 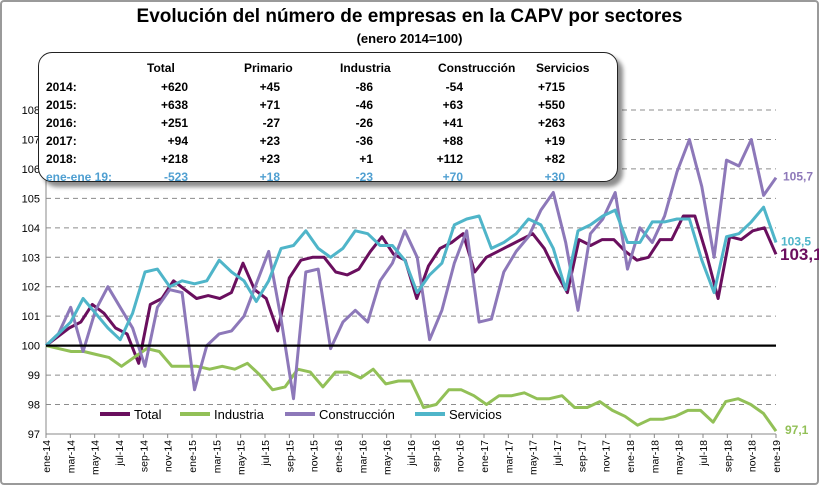 What do you see at coordinates (268, 68) in the screenshot?
I see `table-header: Primario` at bounding box center [268, 68].